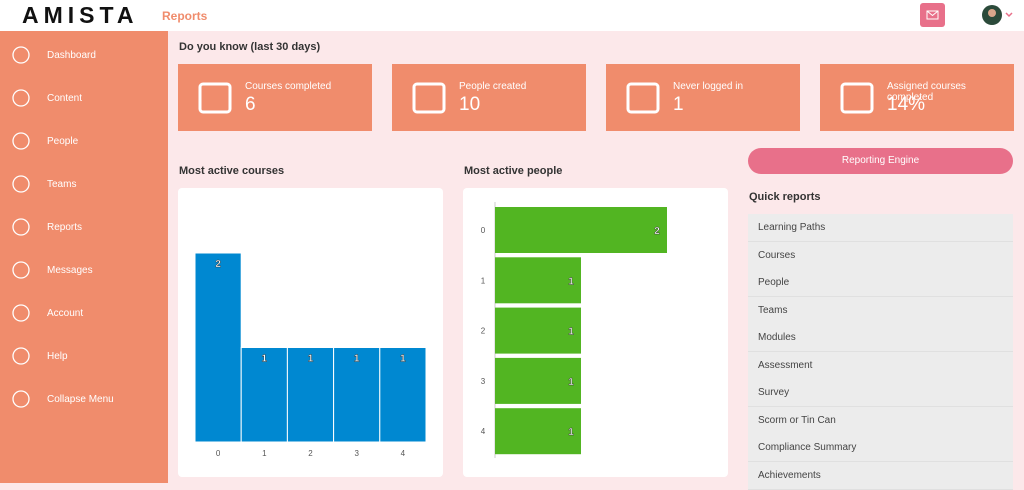  What do you see at coordinates (807, 447) in the screenshot?
I see `quick-report-label: Compliance Summary` at bounding box center [807, 447].